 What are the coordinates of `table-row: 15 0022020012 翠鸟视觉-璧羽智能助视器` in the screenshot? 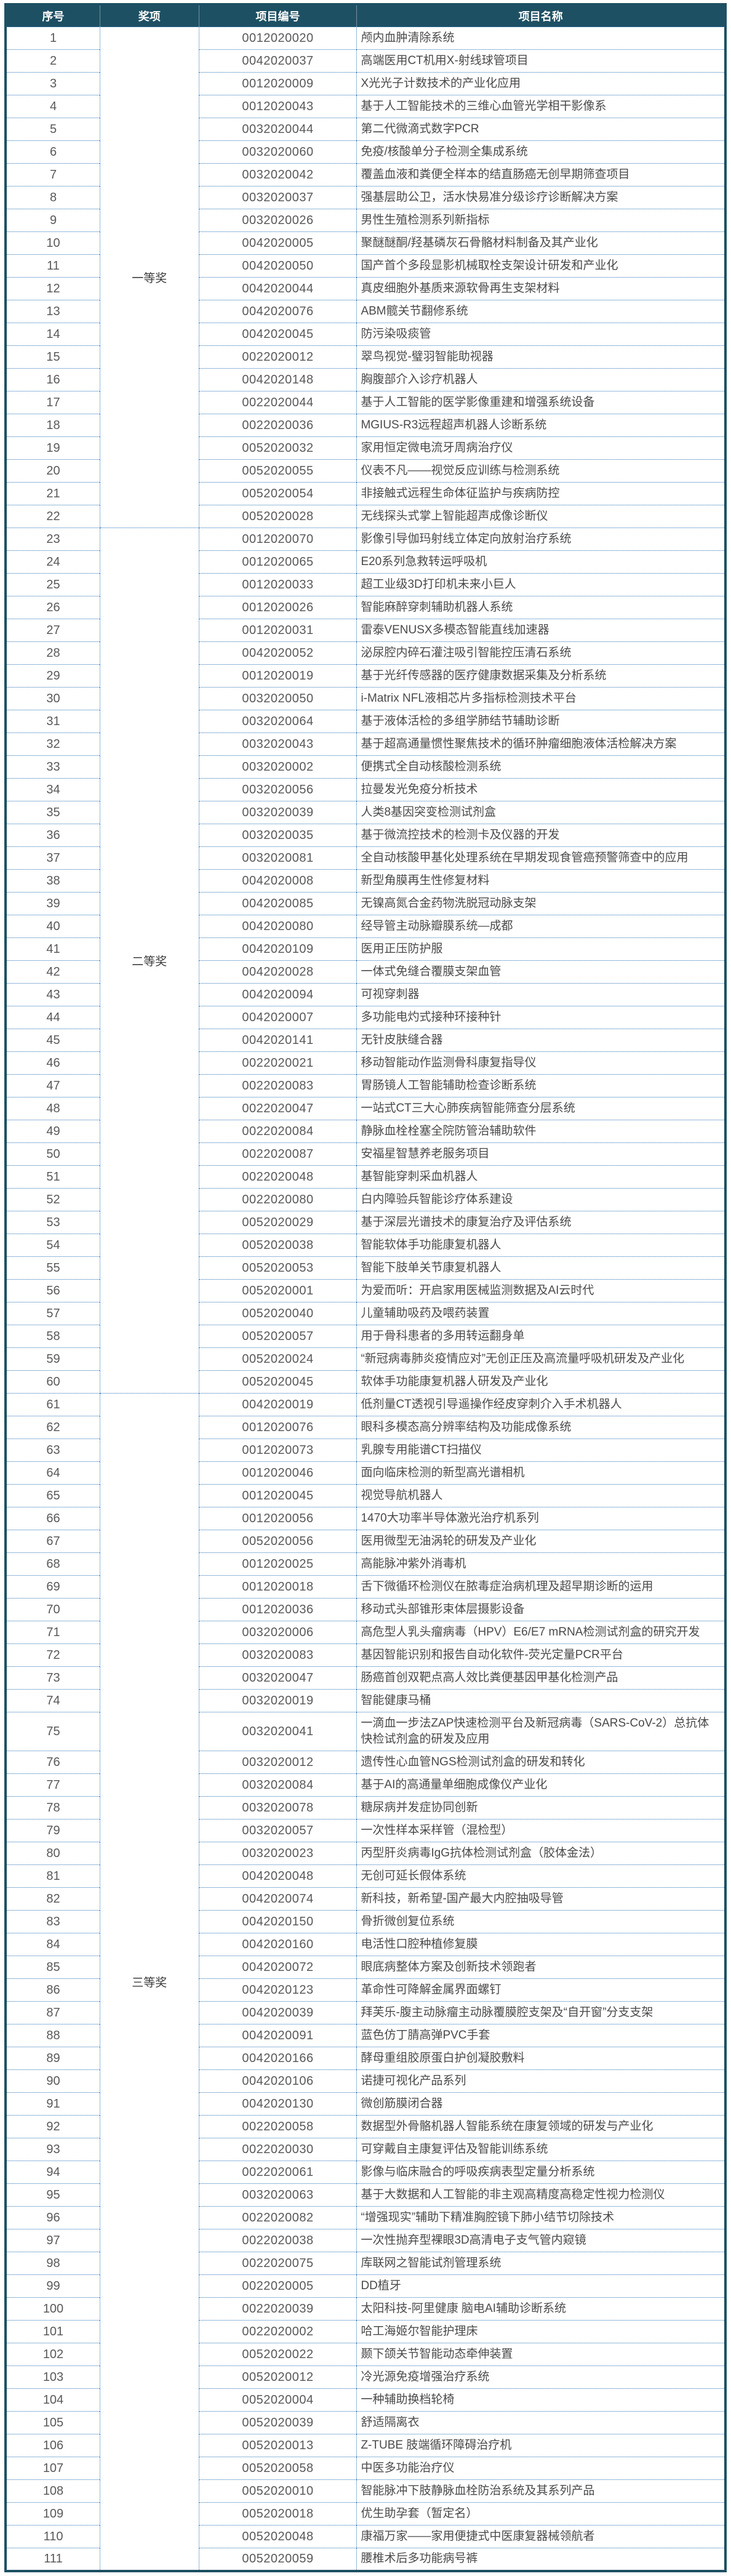 It's located at (365, 357).